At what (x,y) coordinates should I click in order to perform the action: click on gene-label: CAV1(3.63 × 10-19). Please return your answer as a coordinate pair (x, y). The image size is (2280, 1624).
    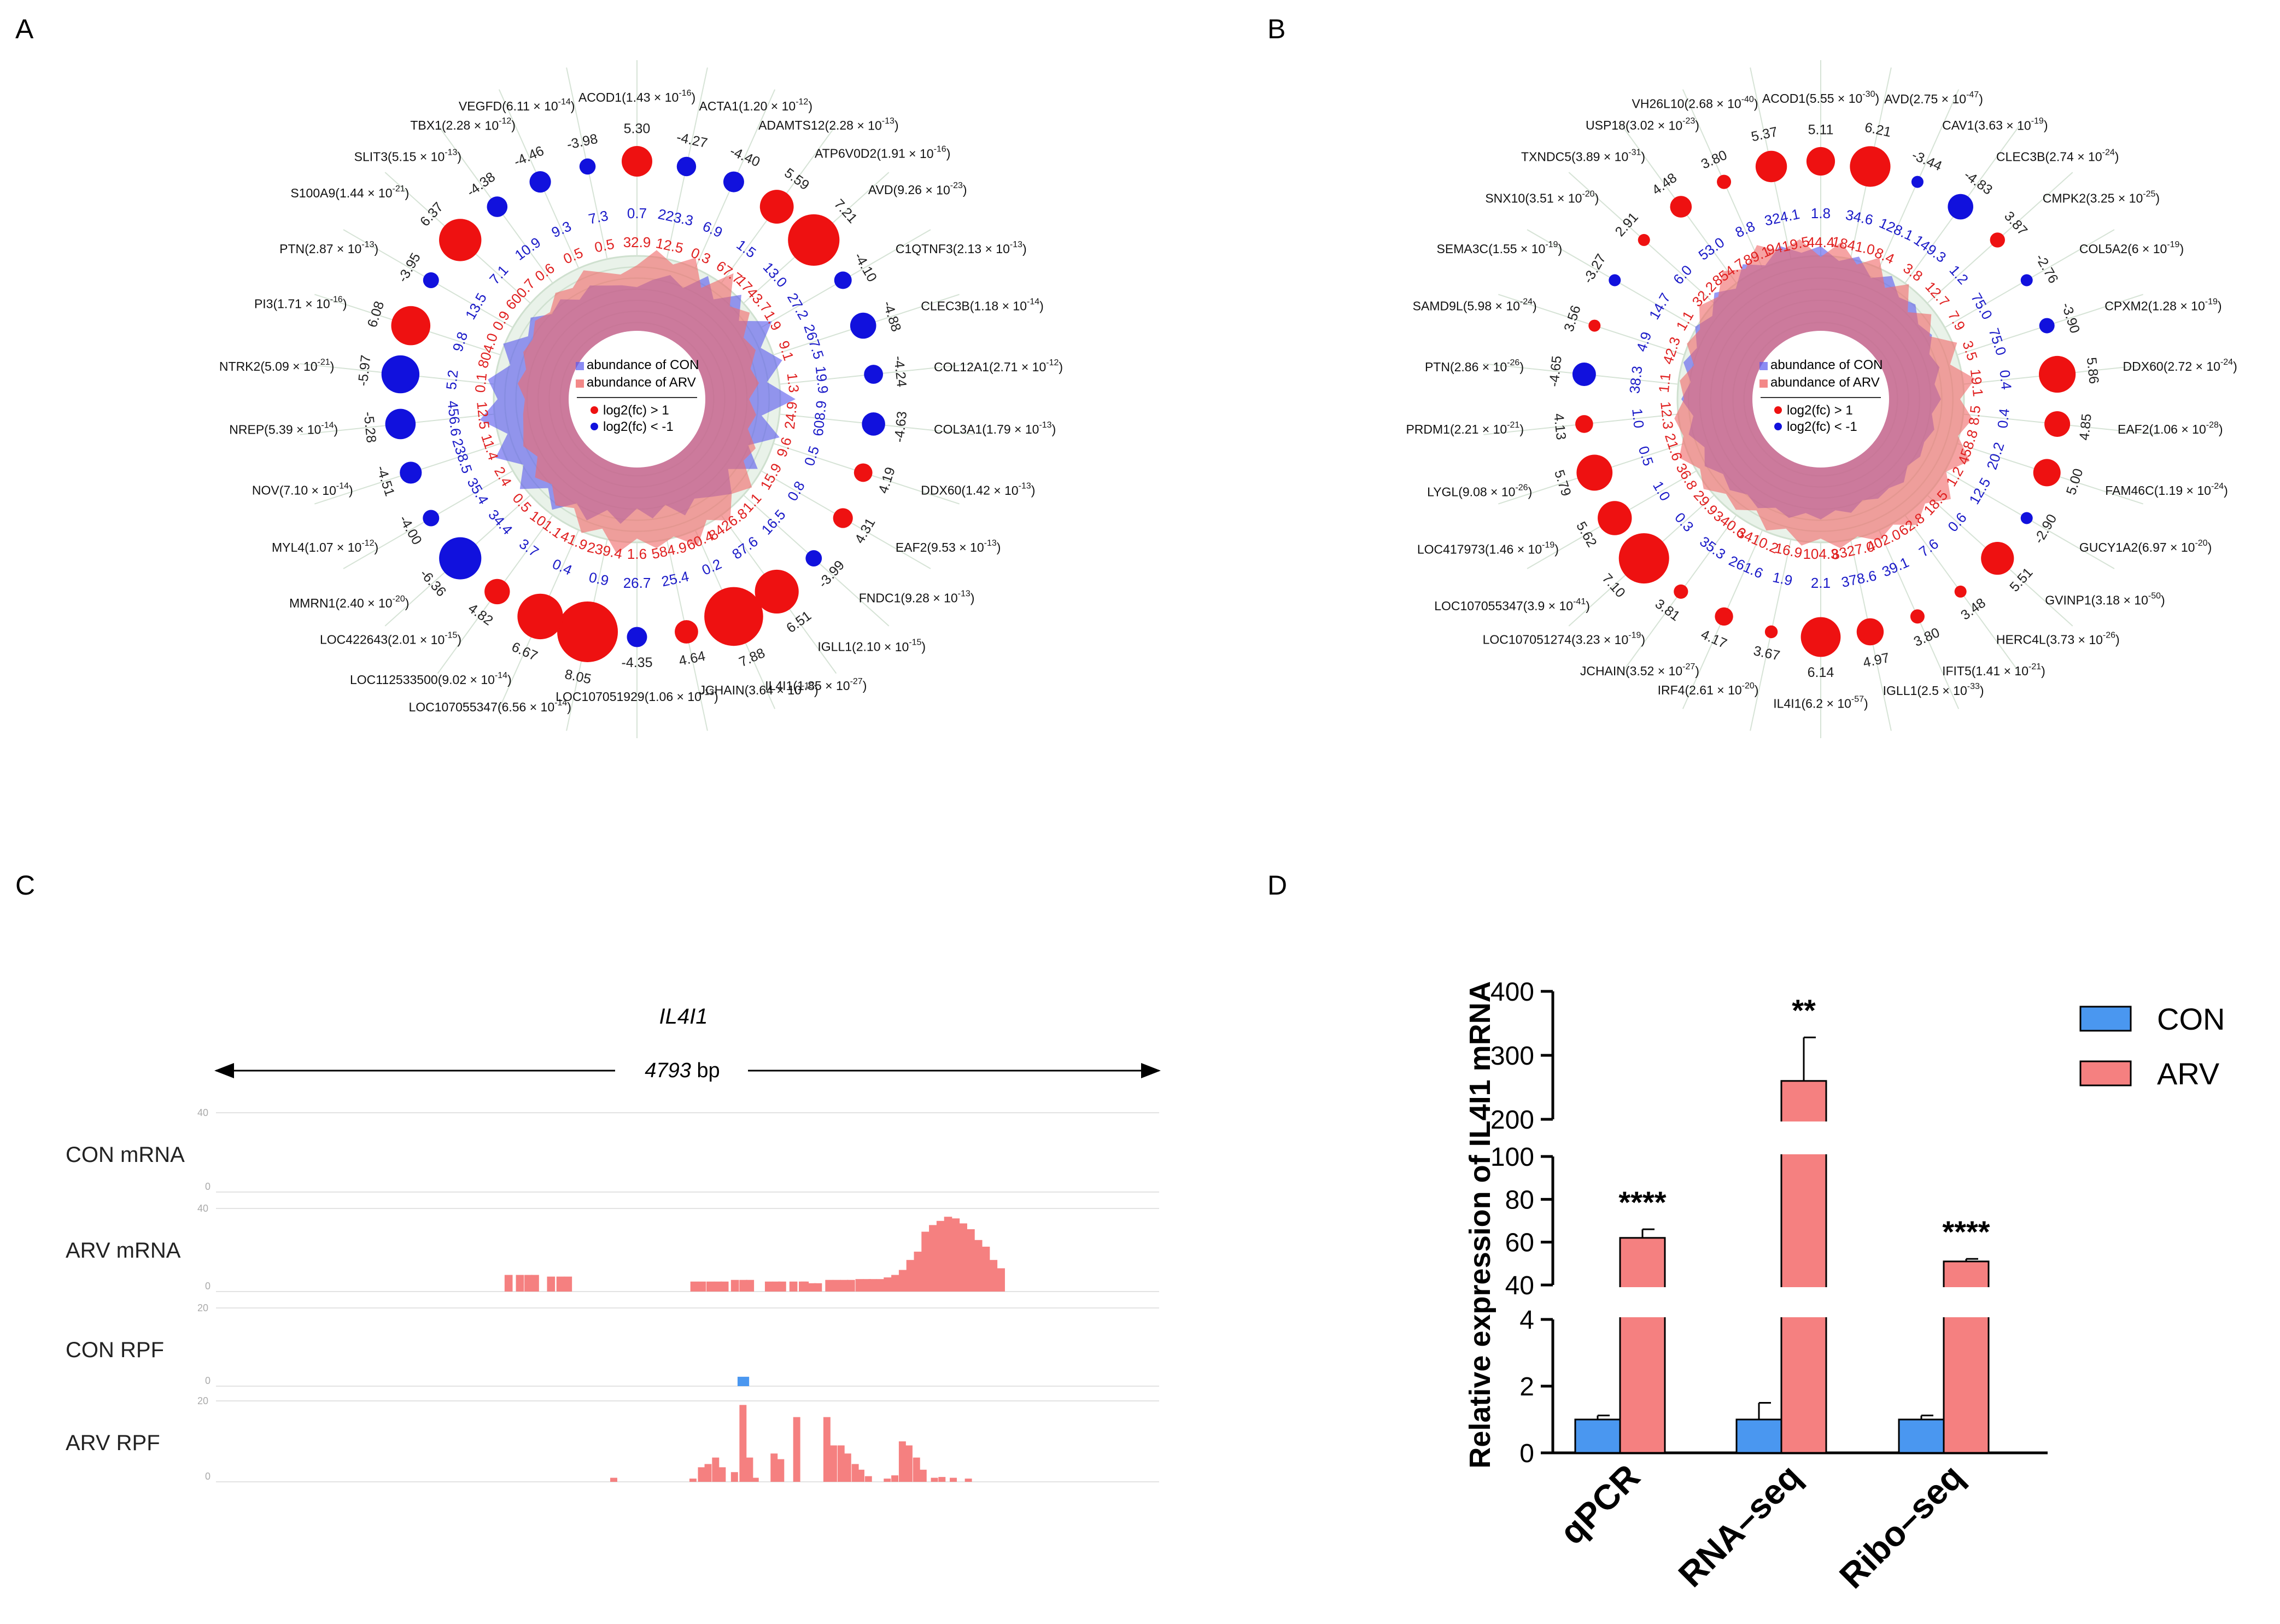
    Looking at the image, I should click on (1995, 124).